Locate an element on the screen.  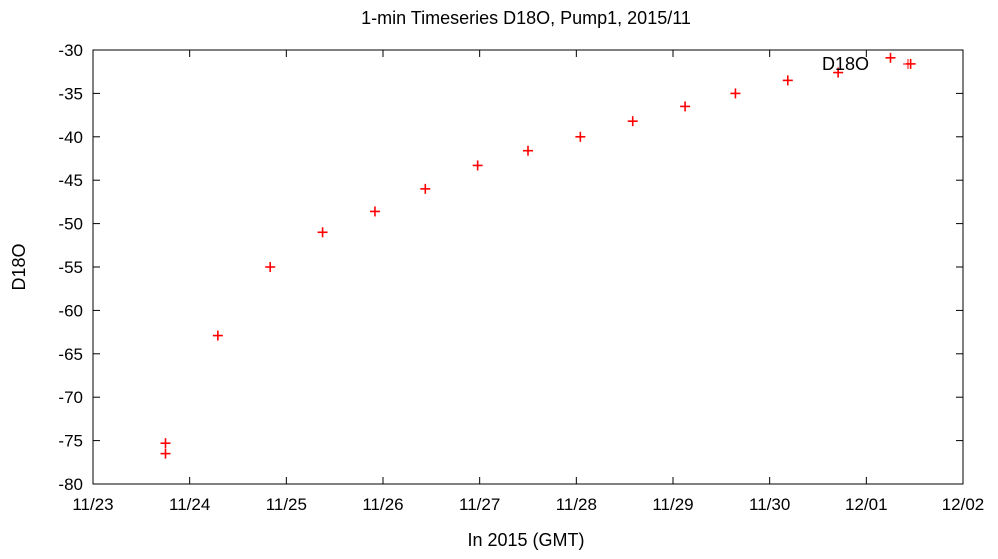
chart-title: 1-min Timeseries D18O, Pump1, 2015/11 is located at coordinates (526, 18).